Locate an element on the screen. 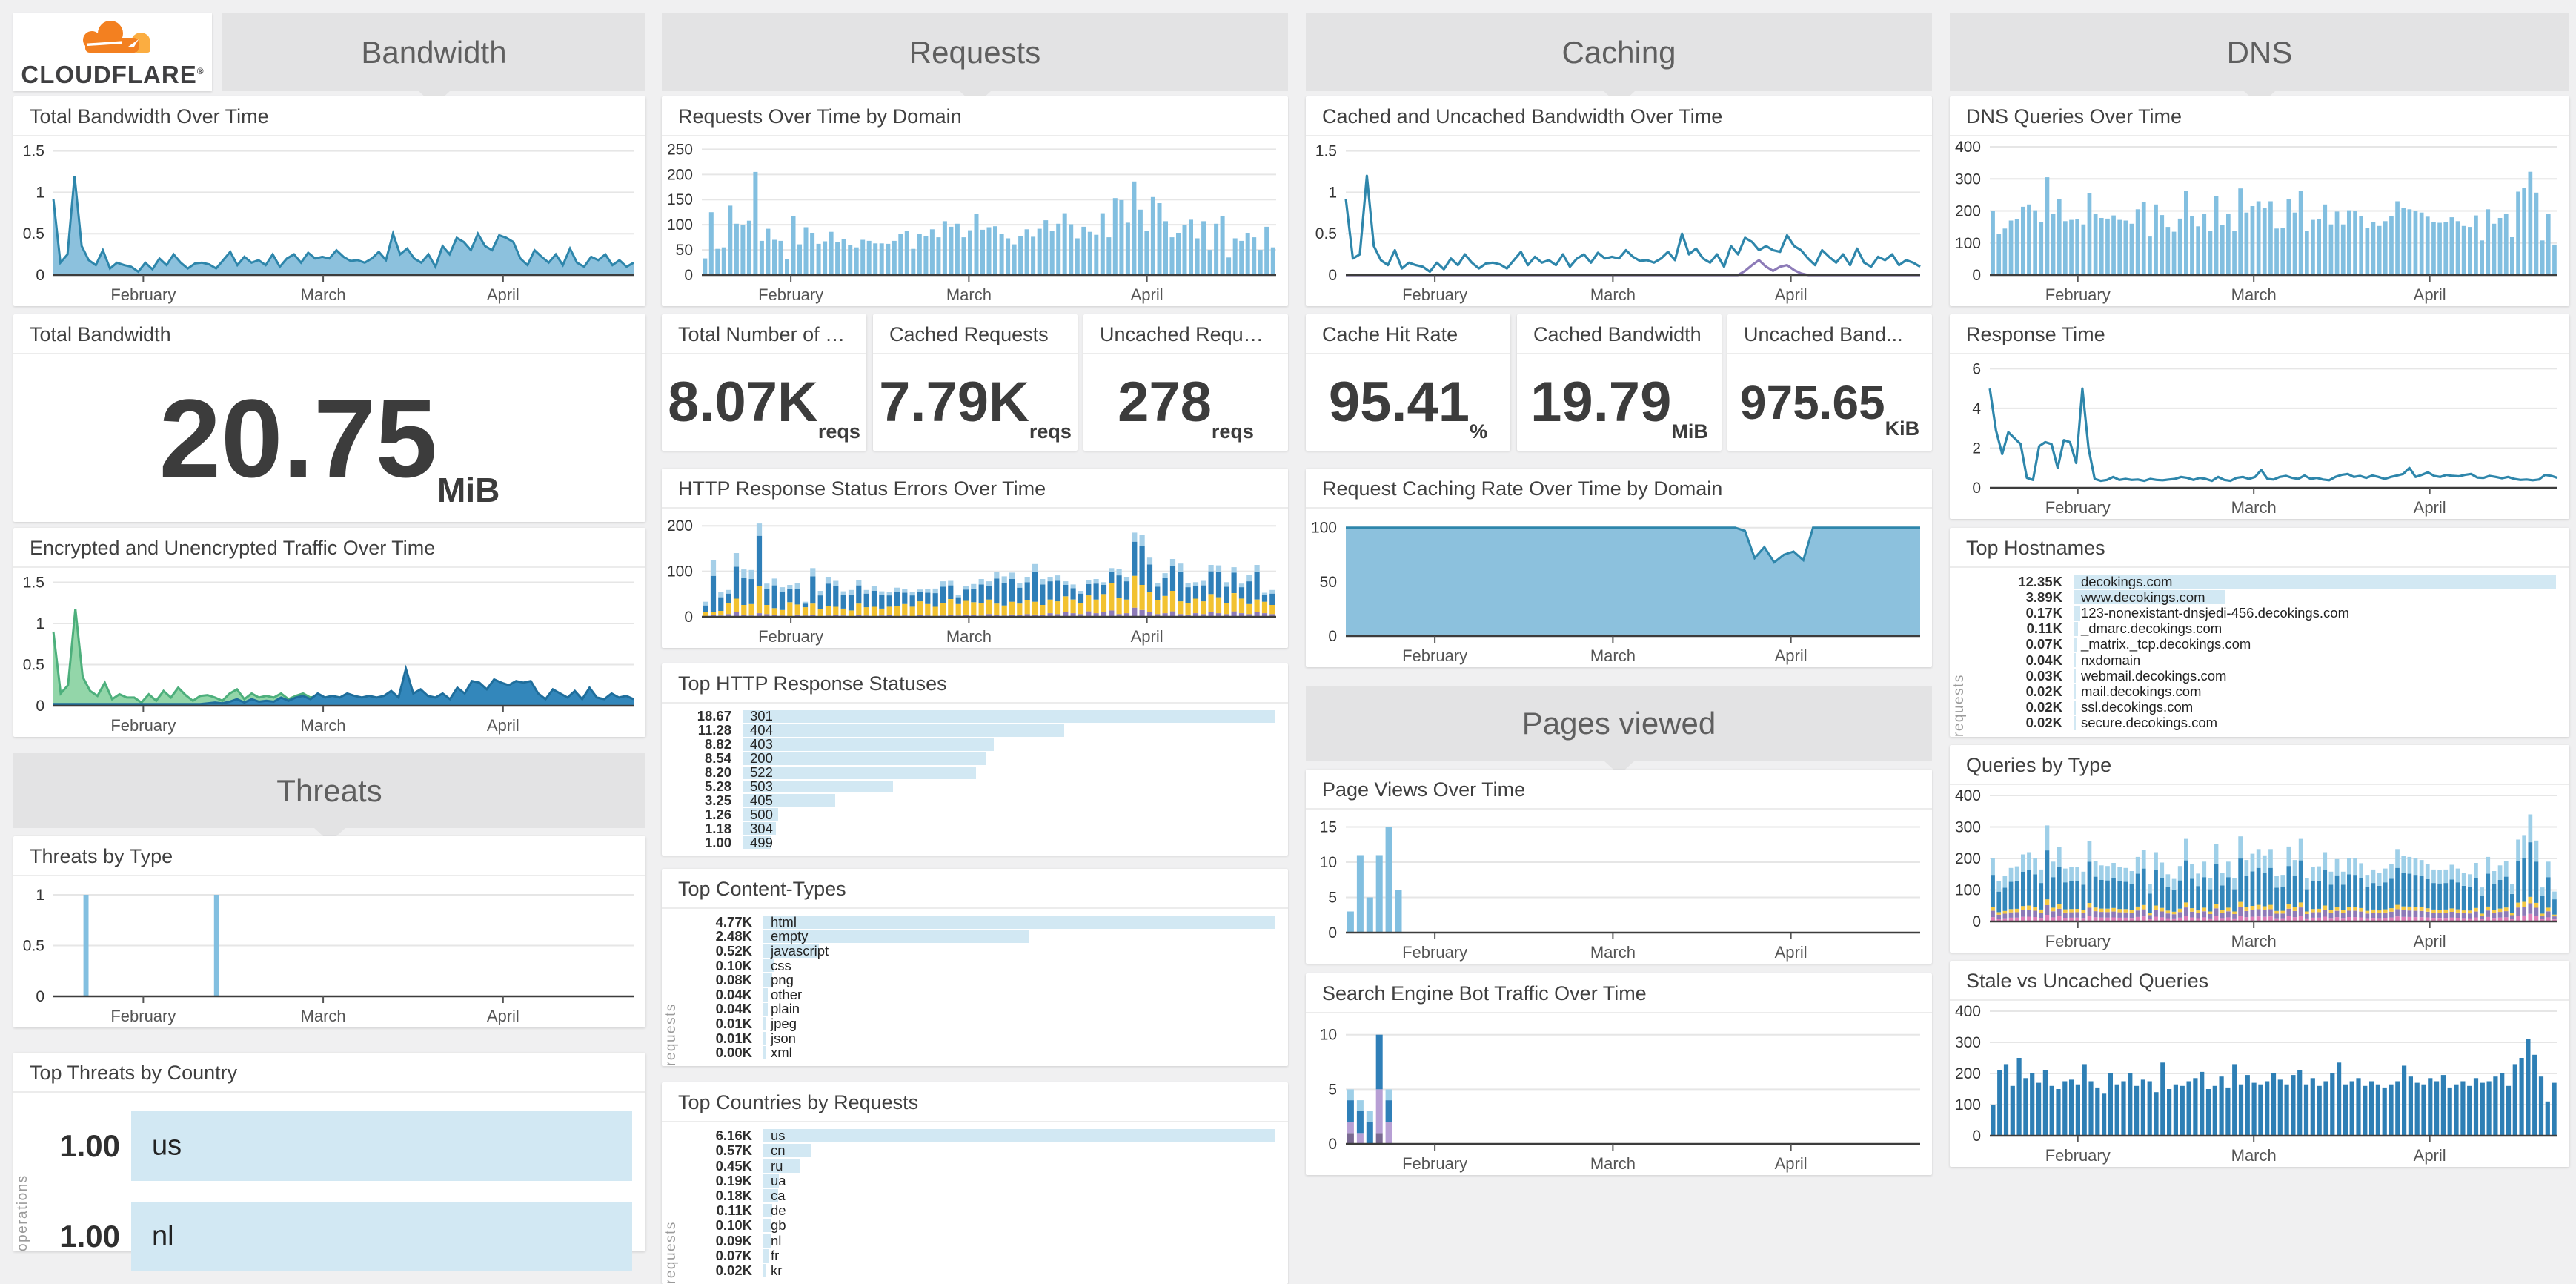 Image resolution: width=2576 pixels, height=1284 pixels. list-item: 6.16K us is located at coordinates (982, 1135).